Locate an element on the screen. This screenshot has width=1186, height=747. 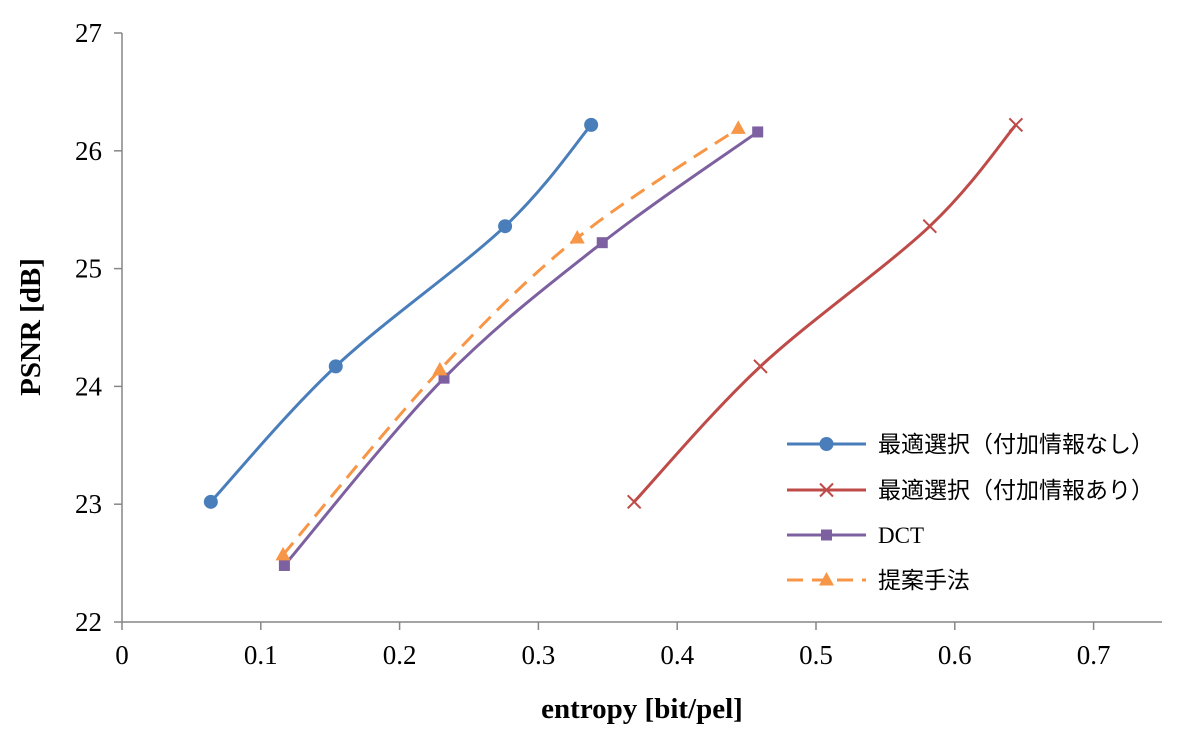
y-tick-label: 24 is located at coordinates (89, 386).